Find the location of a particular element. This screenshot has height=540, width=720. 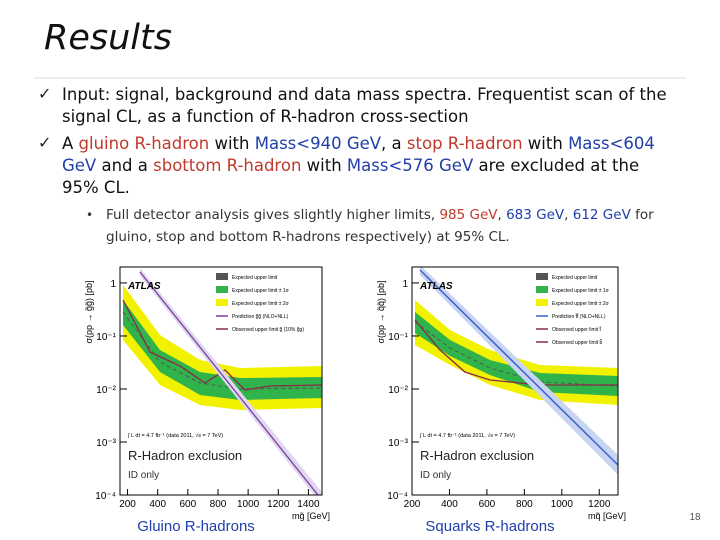

legend-entry: Observed upper limit b̃ is located at coordinates (577, 342).